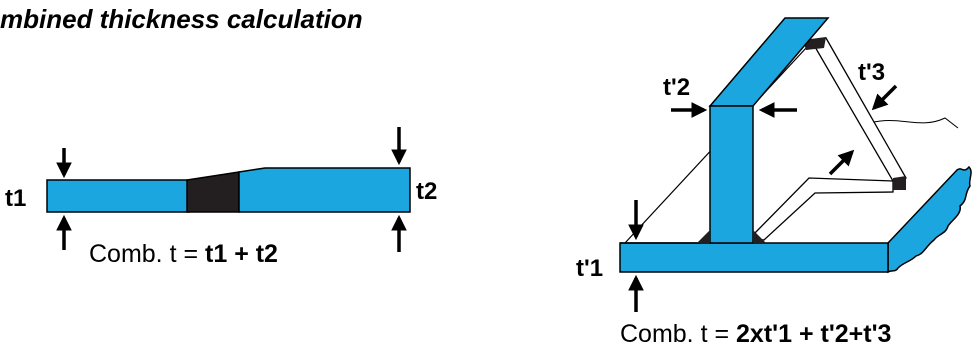 The image size is (975, 354). I want to click on label-t-prime-2: t'2, so click(676, 87).